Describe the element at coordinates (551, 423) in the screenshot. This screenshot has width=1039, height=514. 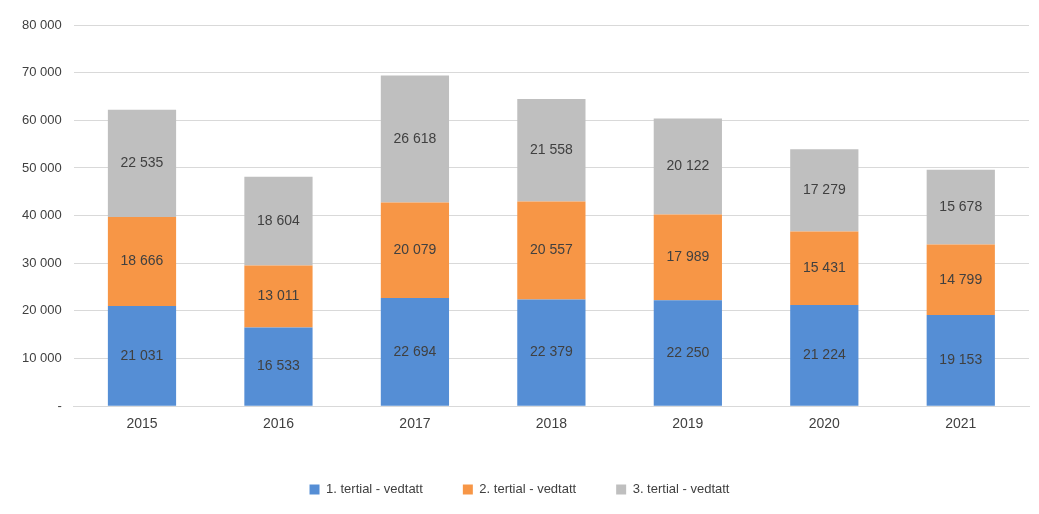
I see `x-tick-label: 2018` at that location.